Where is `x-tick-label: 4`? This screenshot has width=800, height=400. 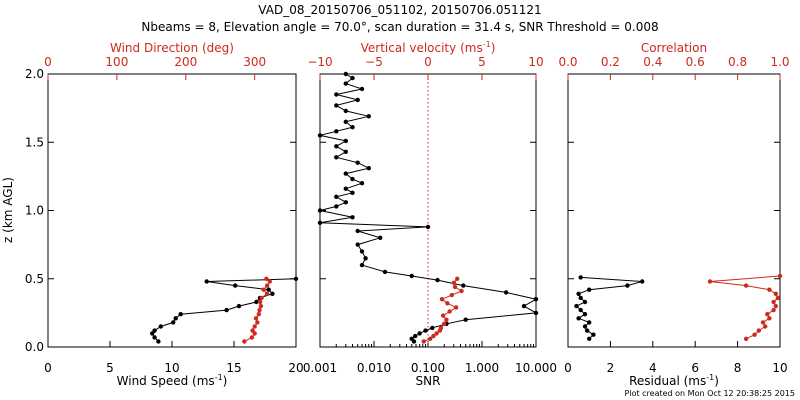 x-tick-label: 4 is located at coordinates (653, 368).